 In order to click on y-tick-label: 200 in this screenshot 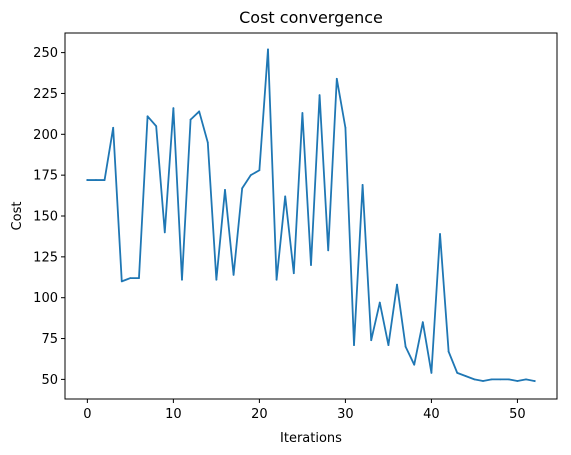, I will do `click(45, 135)`.